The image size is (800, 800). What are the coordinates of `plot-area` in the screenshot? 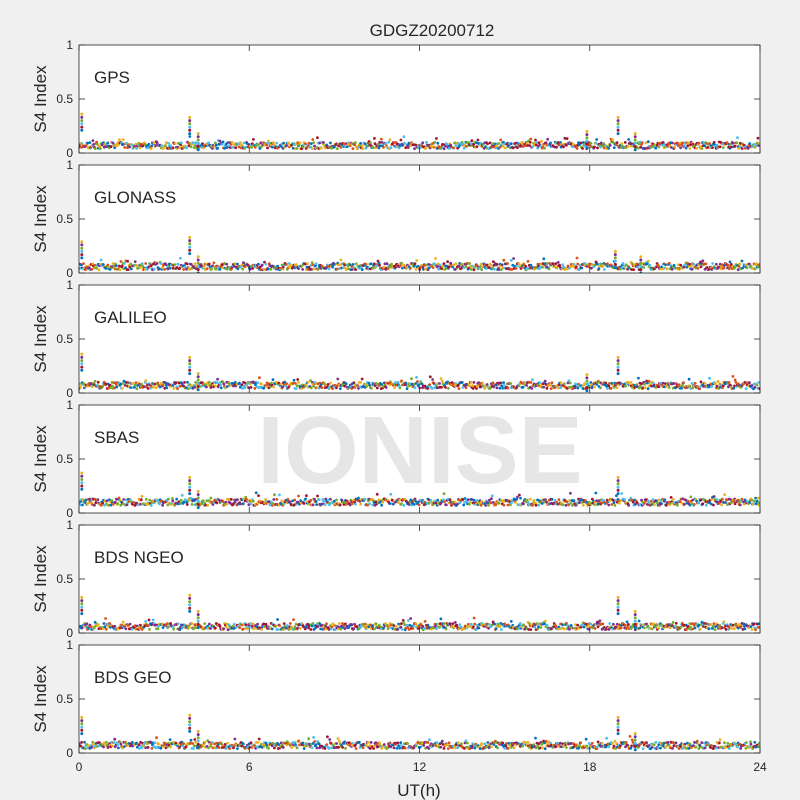 It's located at (419, 459).